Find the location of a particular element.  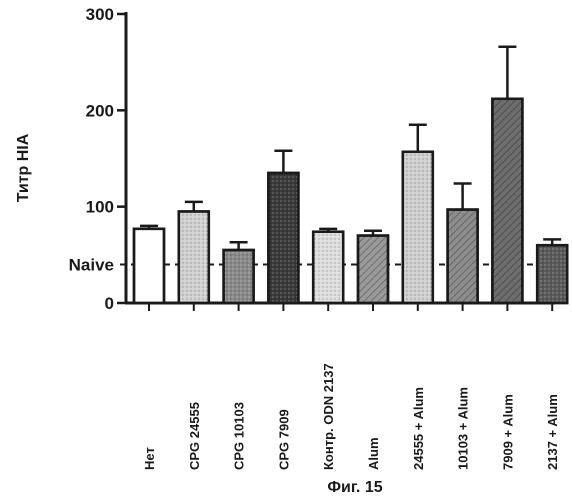

x-tick-label: Нет is located at coordinates (149, 458).